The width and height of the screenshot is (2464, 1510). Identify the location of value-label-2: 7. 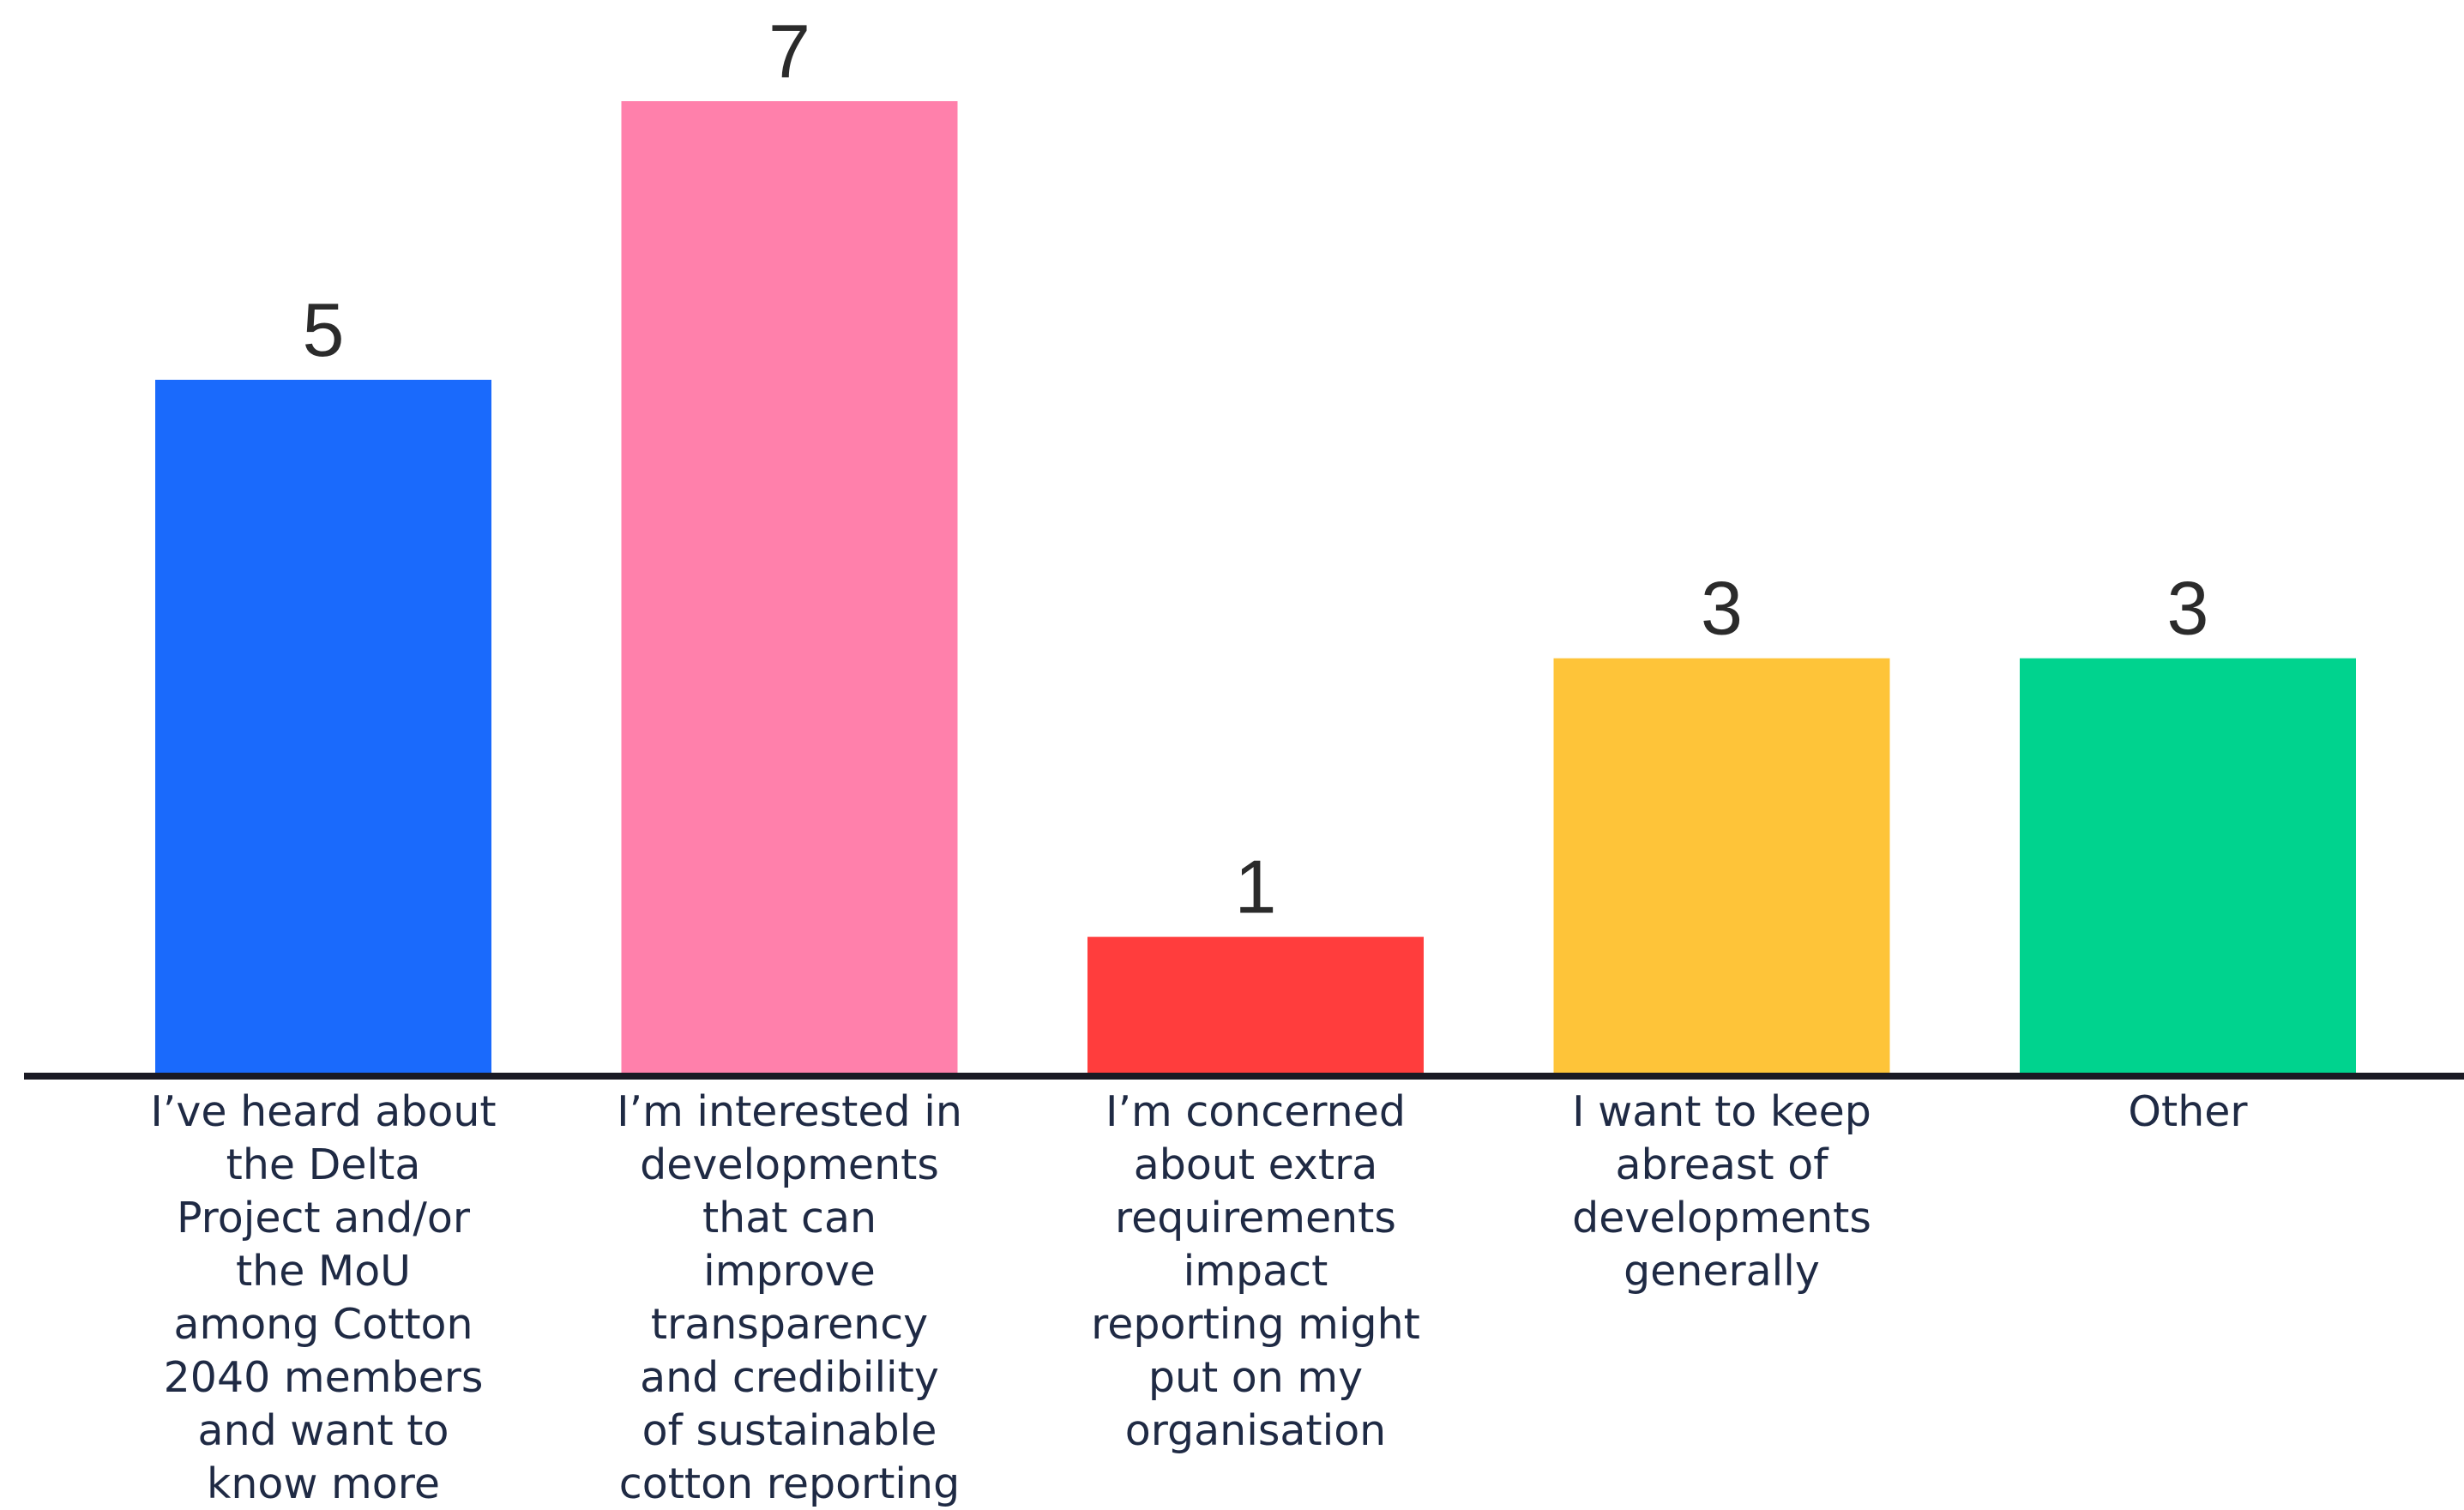
(789, 51).